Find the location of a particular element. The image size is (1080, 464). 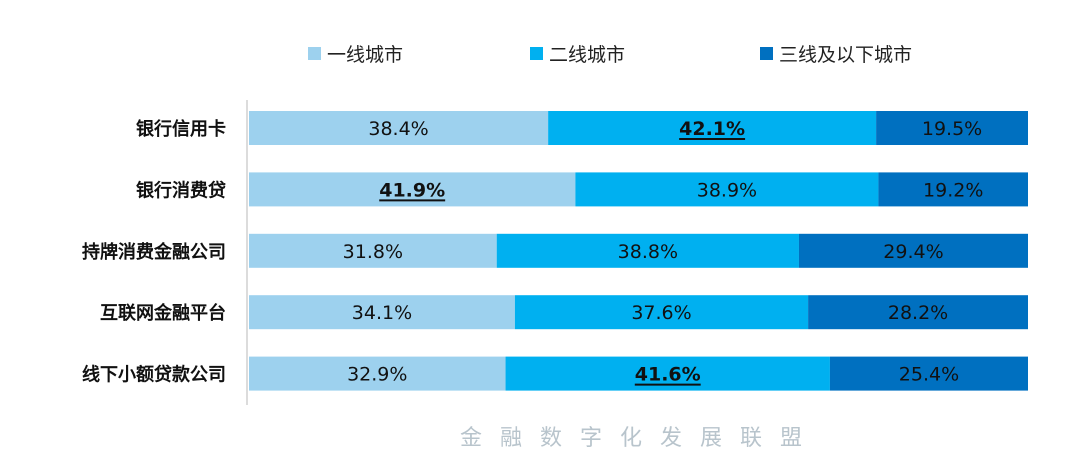

data-label: 19.5% is located at coordinates (952, 129).